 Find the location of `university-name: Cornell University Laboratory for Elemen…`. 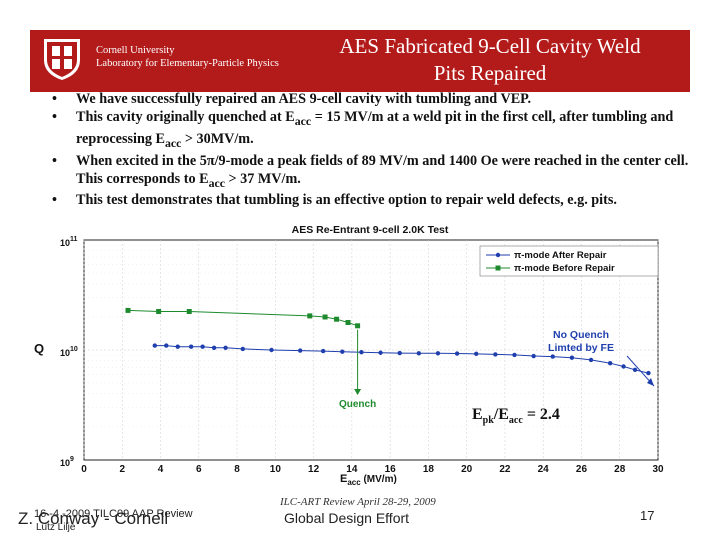

university-name: Cornell University Laboratory for Elemen… is located at coordinates (187, 57).